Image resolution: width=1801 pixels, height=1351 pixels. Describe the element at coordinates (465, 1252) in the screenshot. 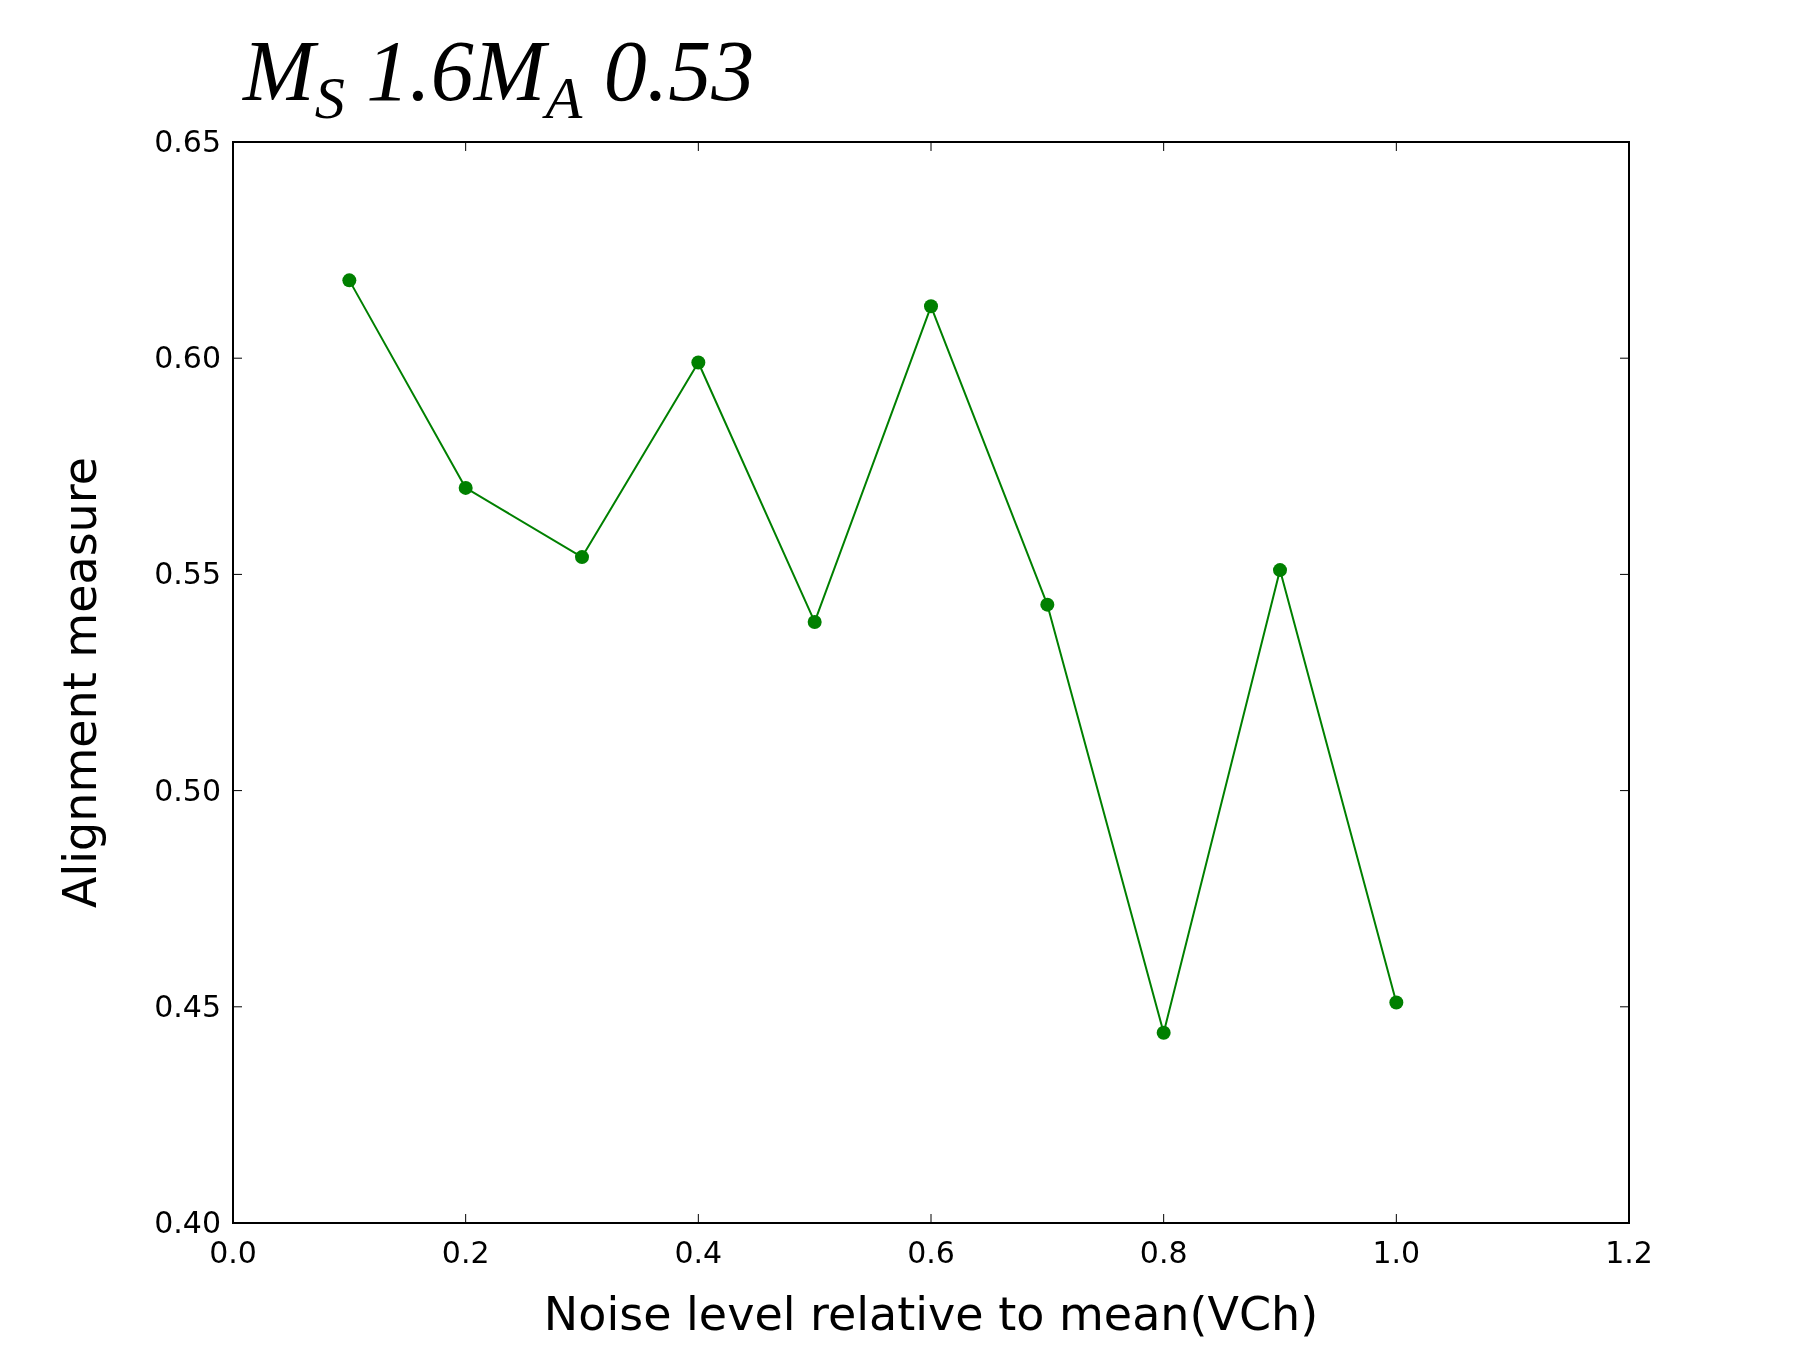

I see `x-tick-label: 0.2` at that location.